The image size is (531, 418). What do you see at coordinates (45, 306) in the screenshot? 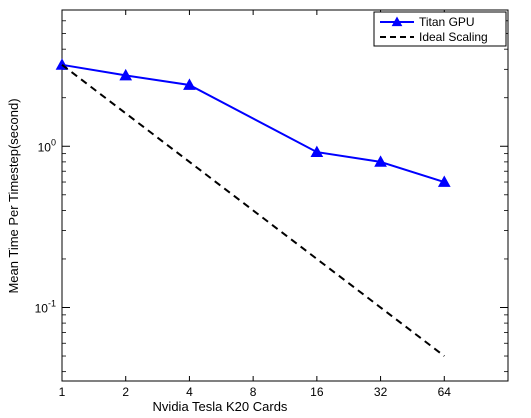
I see `y-tick-label: 10⁻¹` at bounding box center [45, 306].